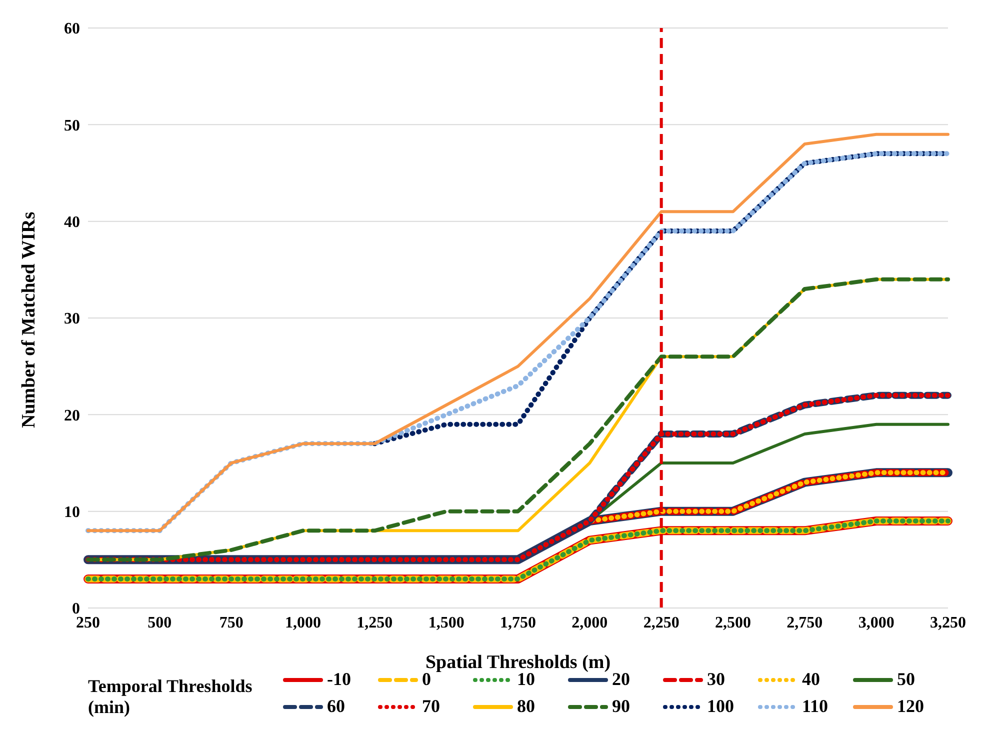 The width and height of the screenshot is (987, 736). Describe the element at coordinates (431, 706) in the screenshot. I see `legend-label: 70` at that location.